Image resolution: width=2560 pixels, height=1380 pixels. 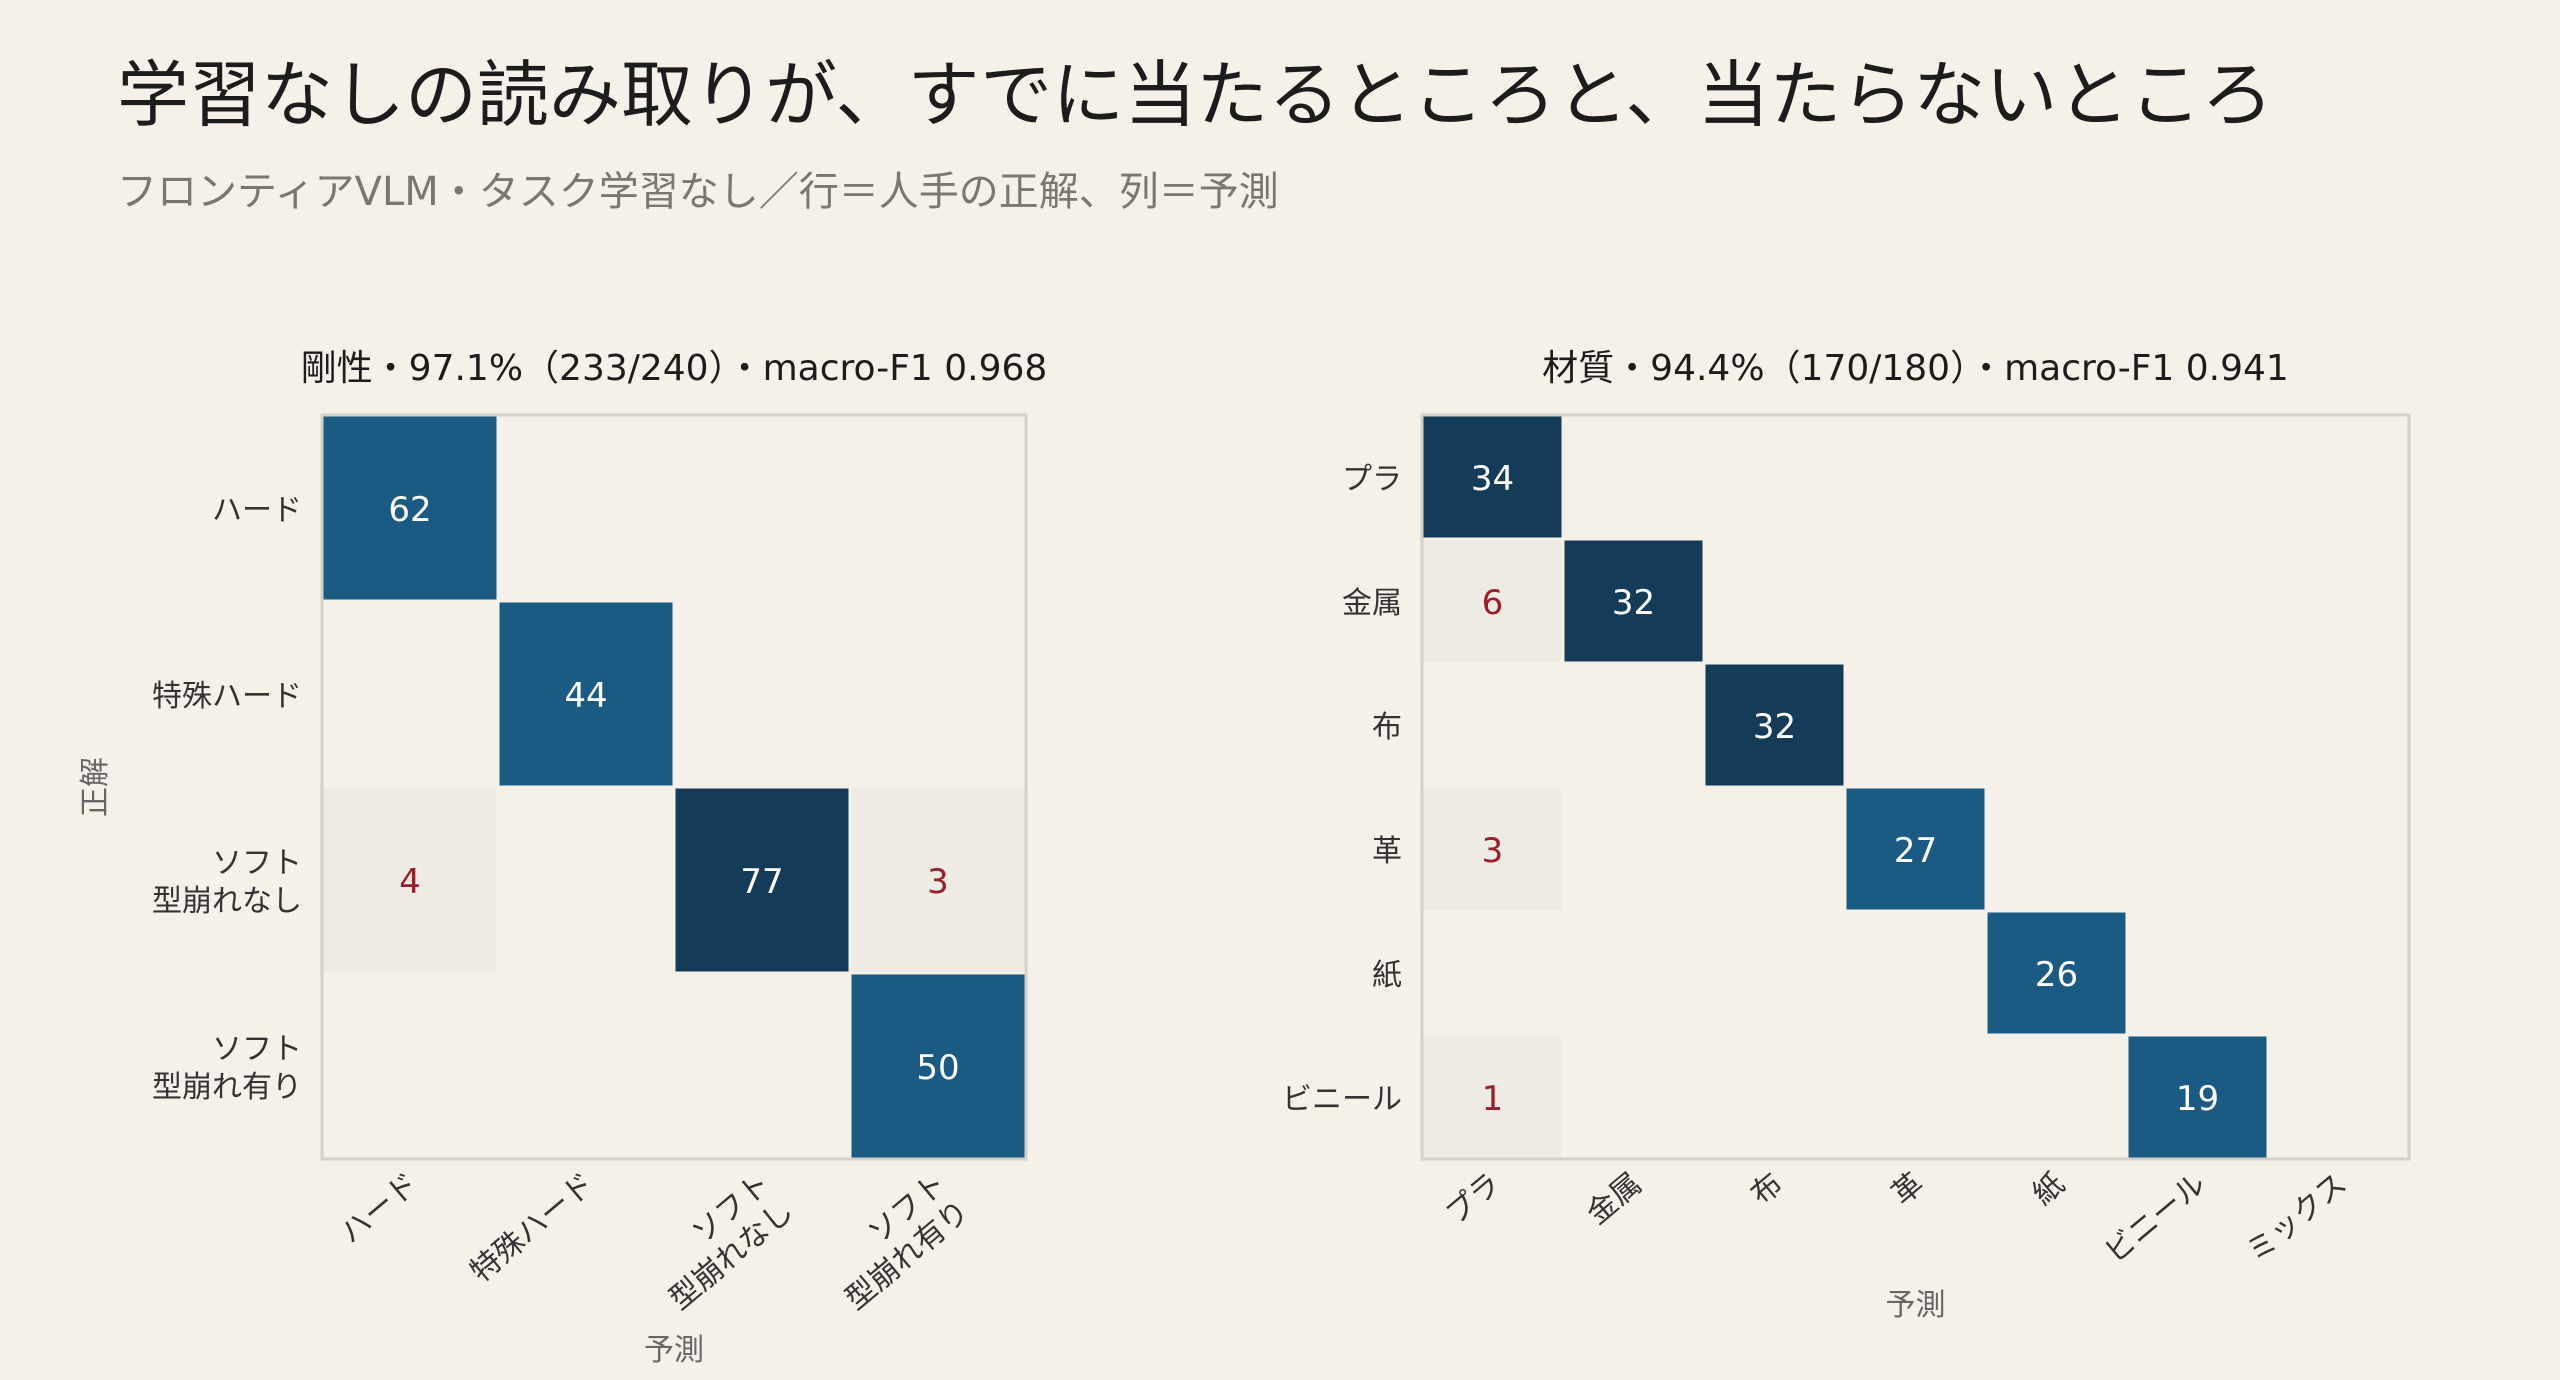 I want to click on row-label: ハード, so click(x=257, y=510).